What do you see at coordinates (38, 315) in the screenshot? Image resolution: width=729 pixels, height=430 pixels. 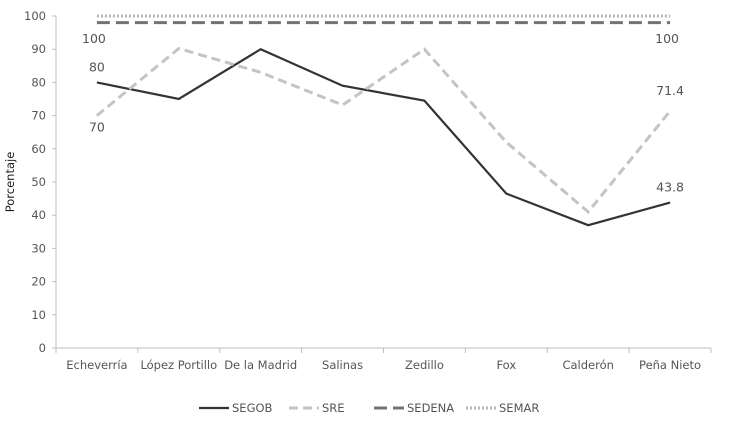 I see `y-tick-label: 10` at bounding box center [38, 315].